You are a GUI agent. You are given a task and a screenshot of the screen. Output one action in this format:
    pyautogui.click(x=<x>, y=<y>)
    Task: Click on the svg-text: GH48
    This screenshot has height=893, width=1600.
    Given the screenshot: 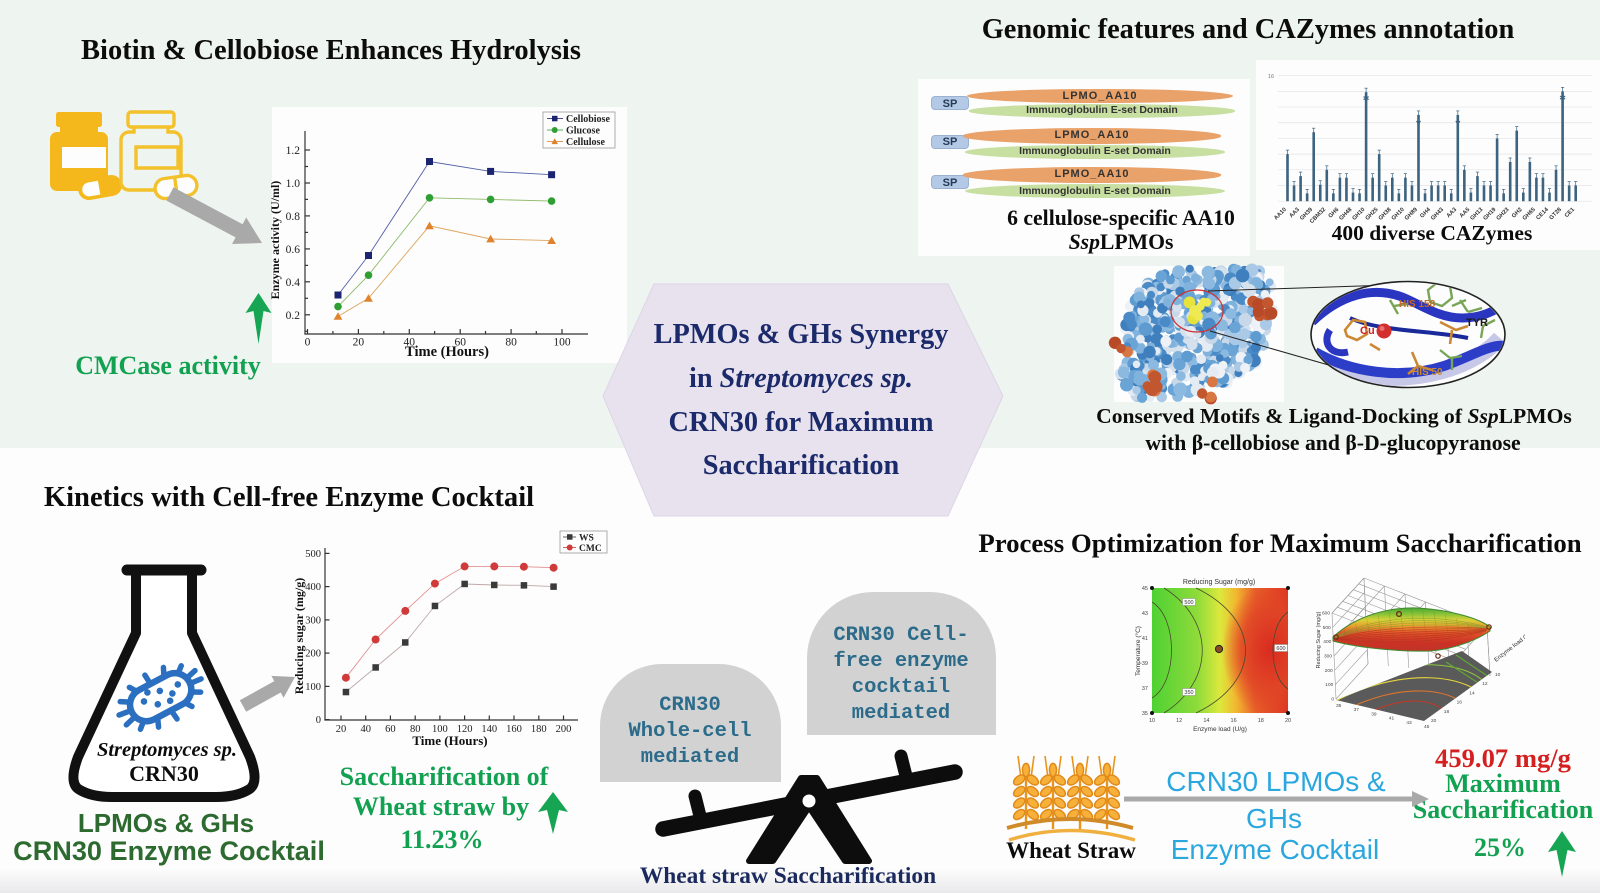 What is the action you would take?
    pyautogui.click(x=1345, y=213)
    